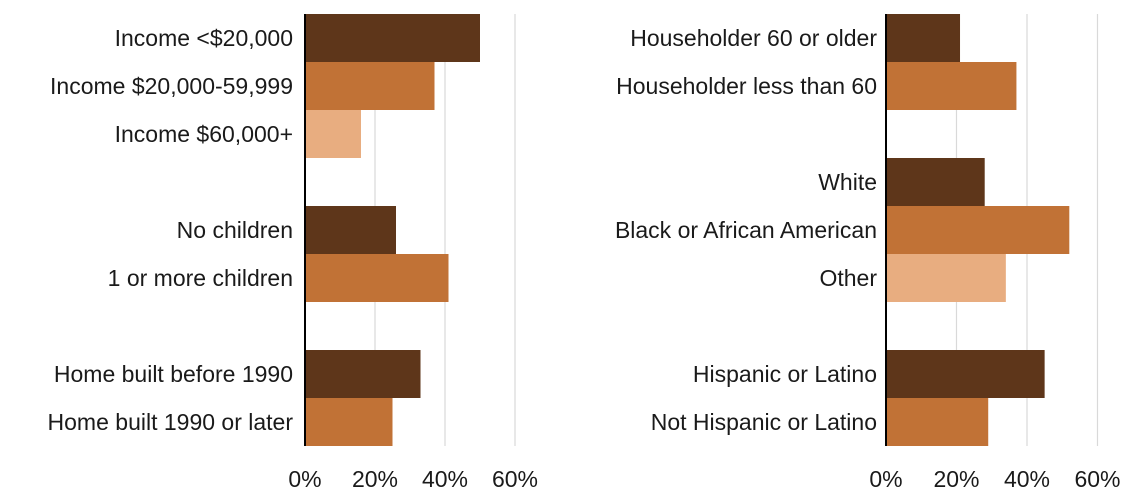 The height and width of the screenshot is (493, 1126). What do you see at coordinates (847, 182) in the screenshot?
I see `category-label: White` at bounding box center [847, 182].